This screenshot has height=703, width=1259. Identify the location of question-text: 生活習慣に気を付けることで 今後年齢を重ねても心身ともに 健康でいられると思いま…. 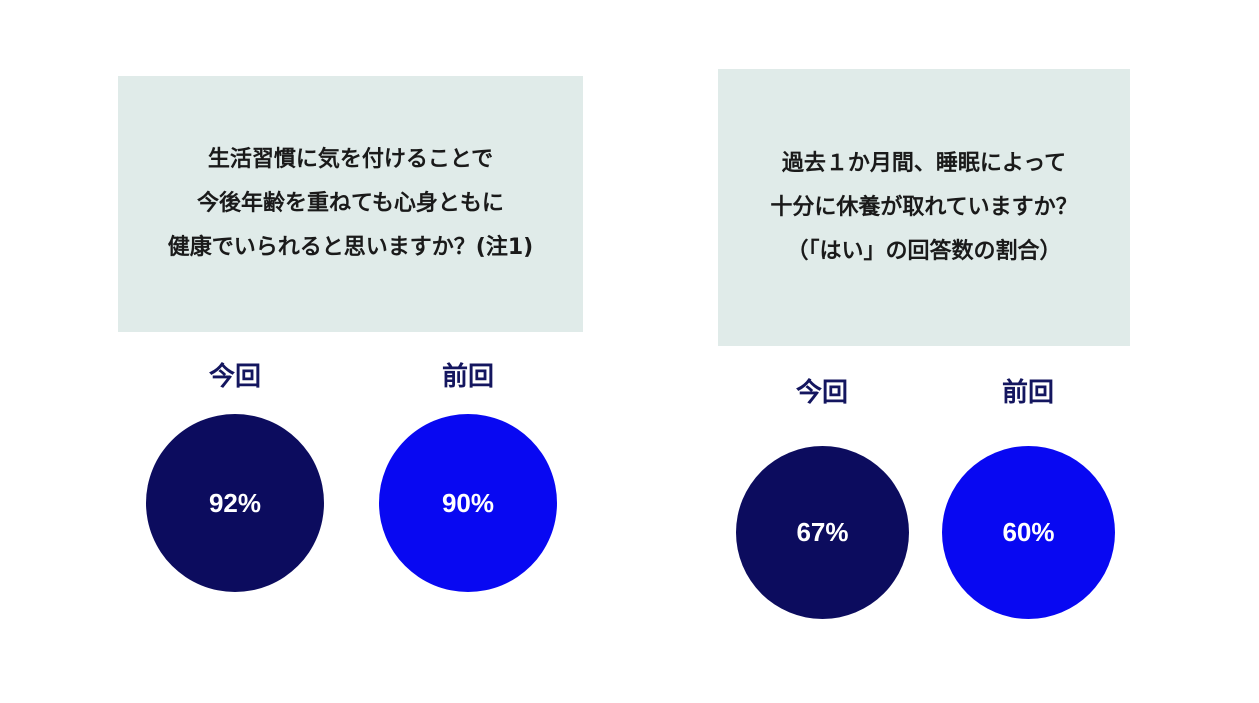
(350, 204).